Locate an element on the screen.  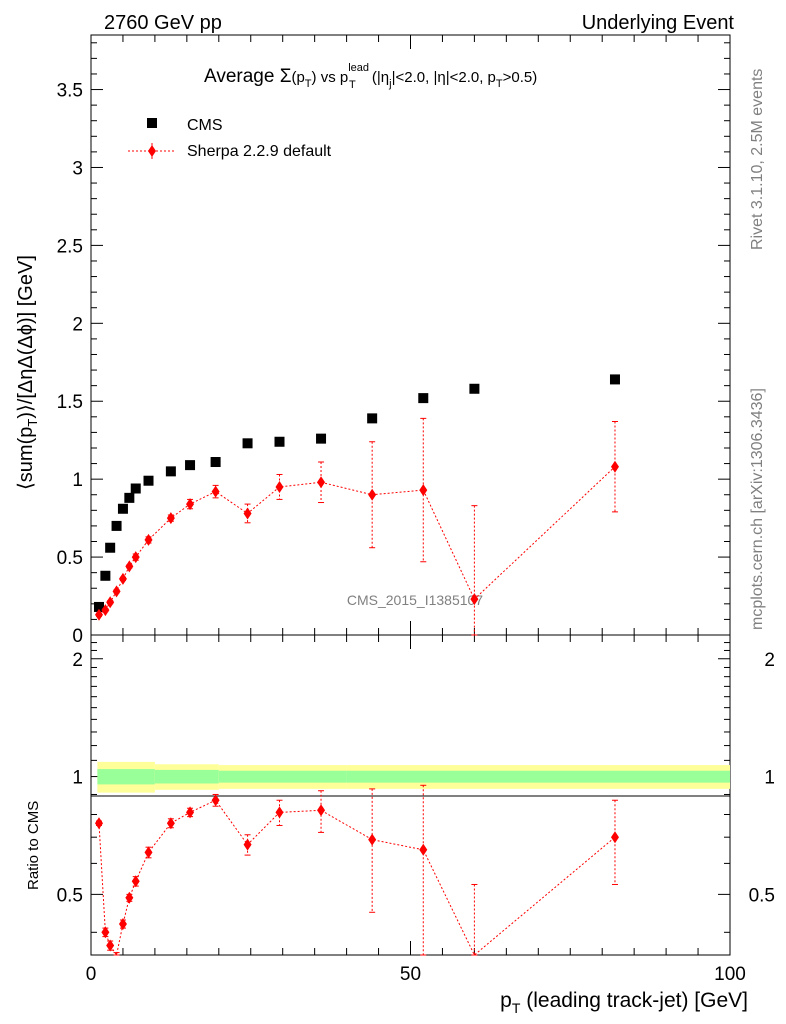
legend: CMS Sherpa 2.2.9 default is located at coordinates (230, 138).